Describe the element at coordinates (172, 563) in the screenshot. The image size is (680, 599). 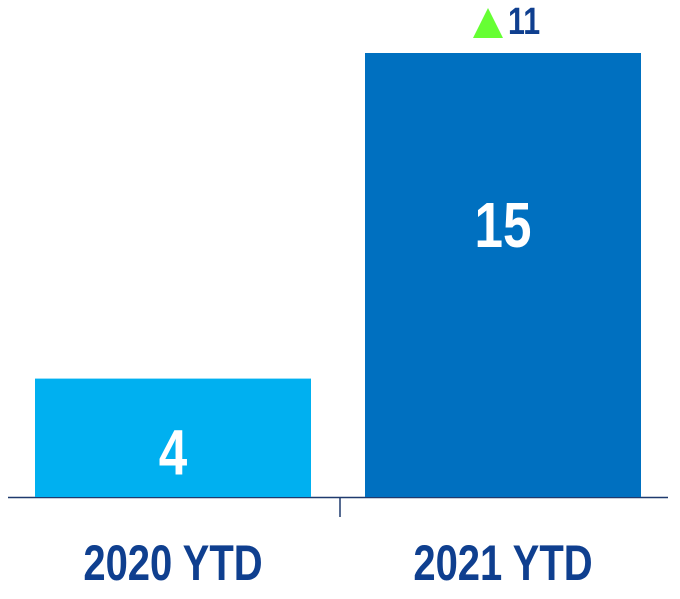
I see `x-tick-label: 2020 YTD` at that location.